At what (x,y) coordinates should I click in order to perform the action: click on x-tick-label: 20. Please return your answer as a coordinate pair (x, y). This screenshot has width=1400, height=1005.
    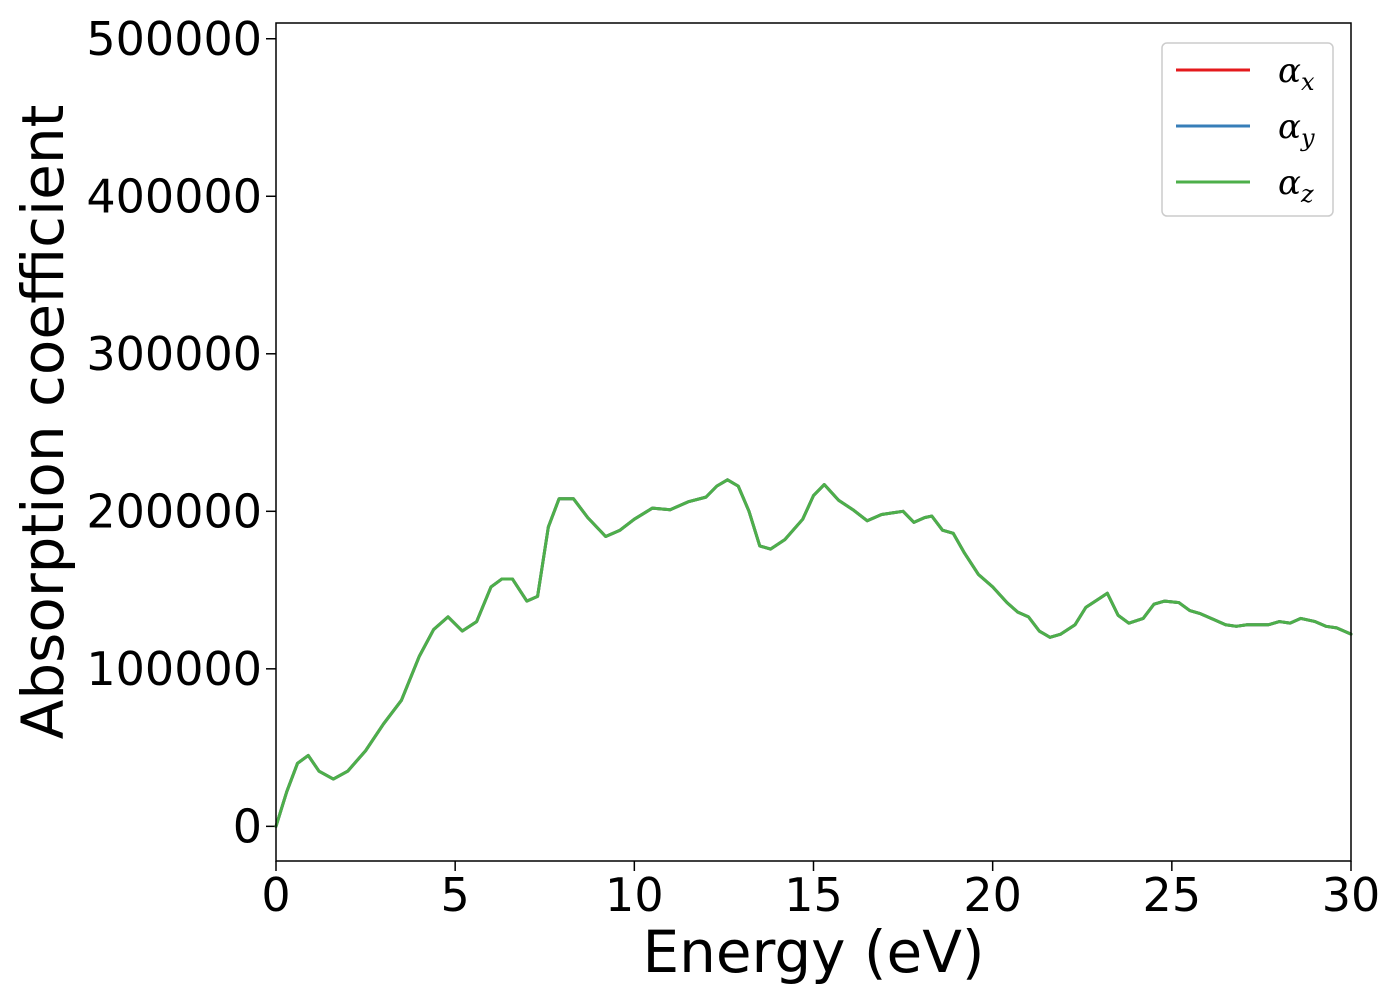
    Looking at the image, I should click on (992, 895).